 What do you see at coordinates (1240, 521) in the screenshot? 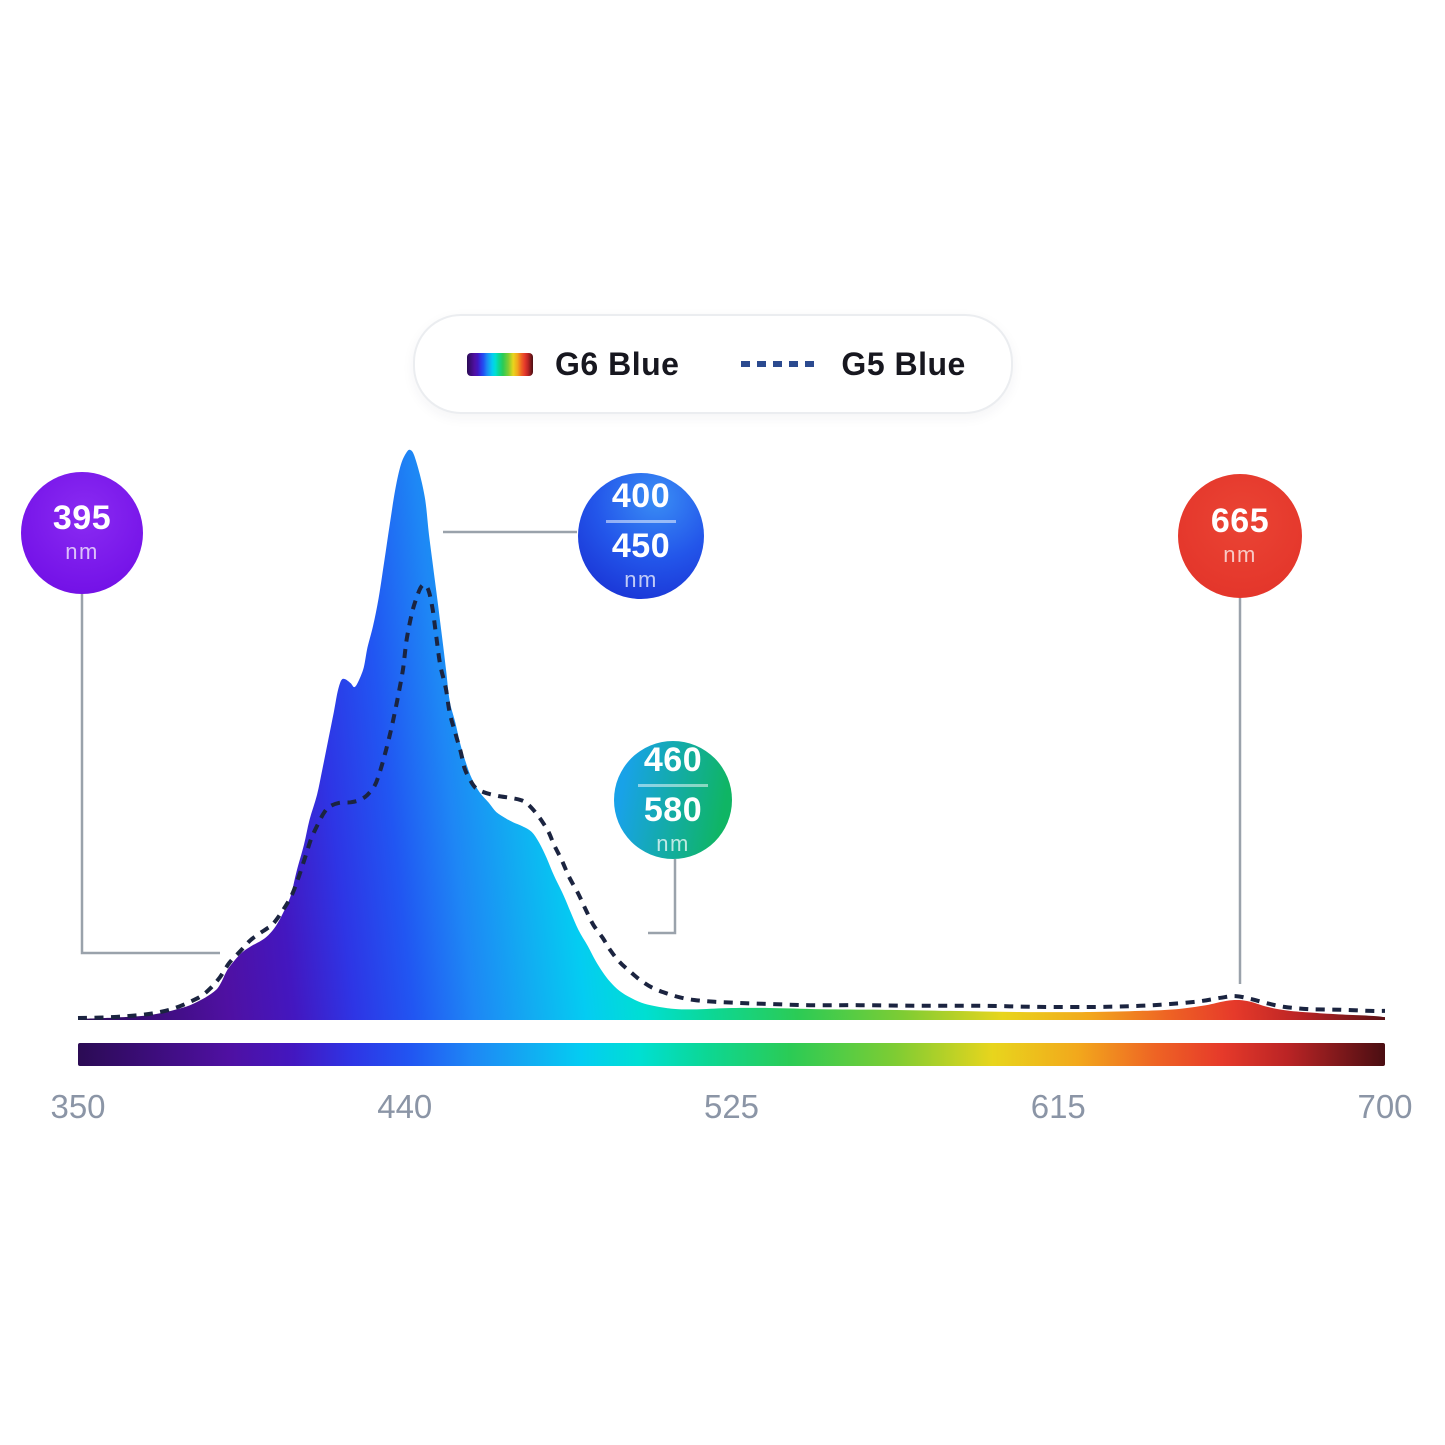
I see `callout-665-value: 665` at bounding box center [1240, 521].